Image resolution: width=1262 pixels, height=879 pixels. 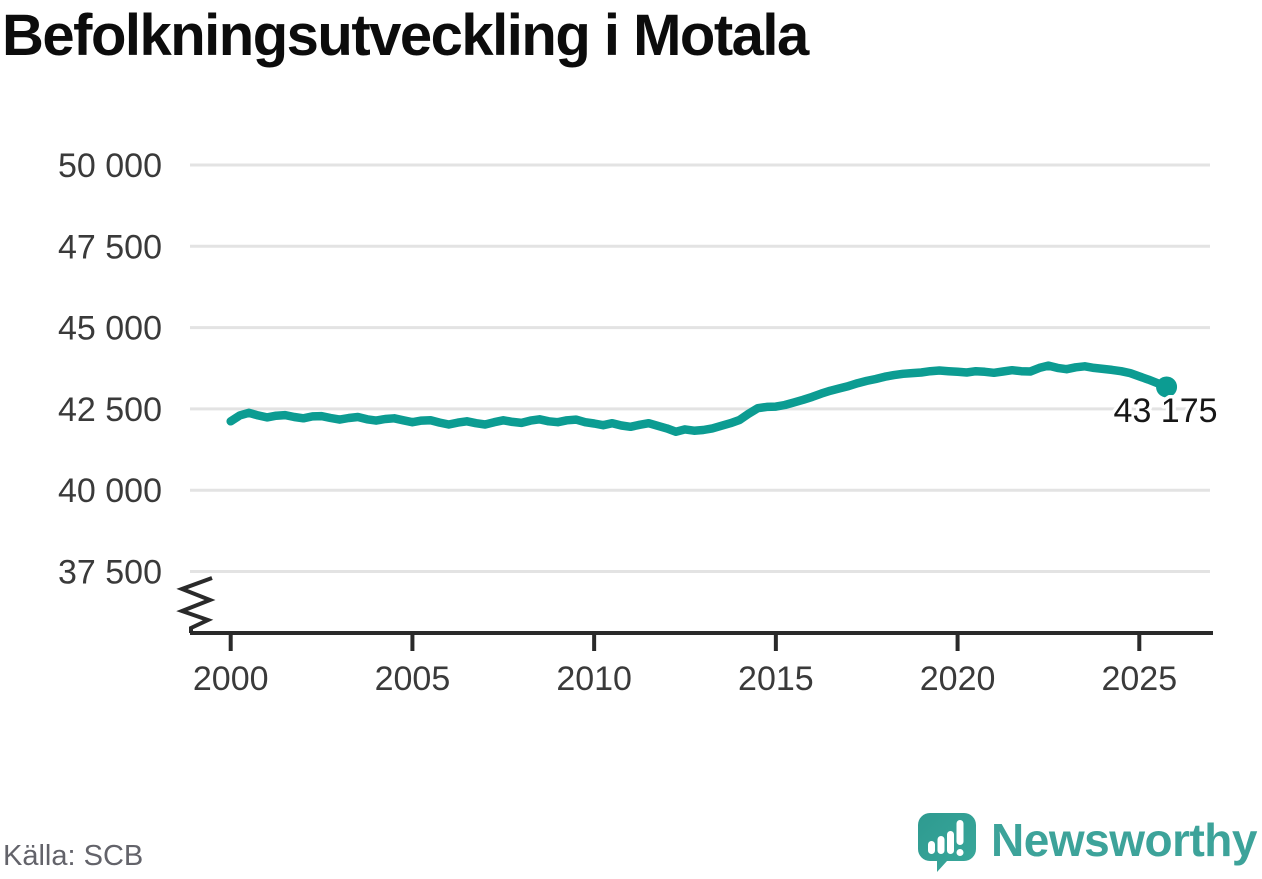 I want to click on bar-chart-exclamation-glyph, so click(x=946, y=838).